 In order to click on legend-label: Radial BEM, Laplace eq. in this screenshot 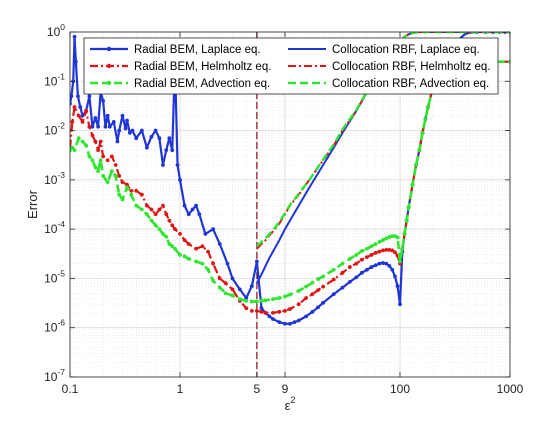, I will do `click(197, 50)`.